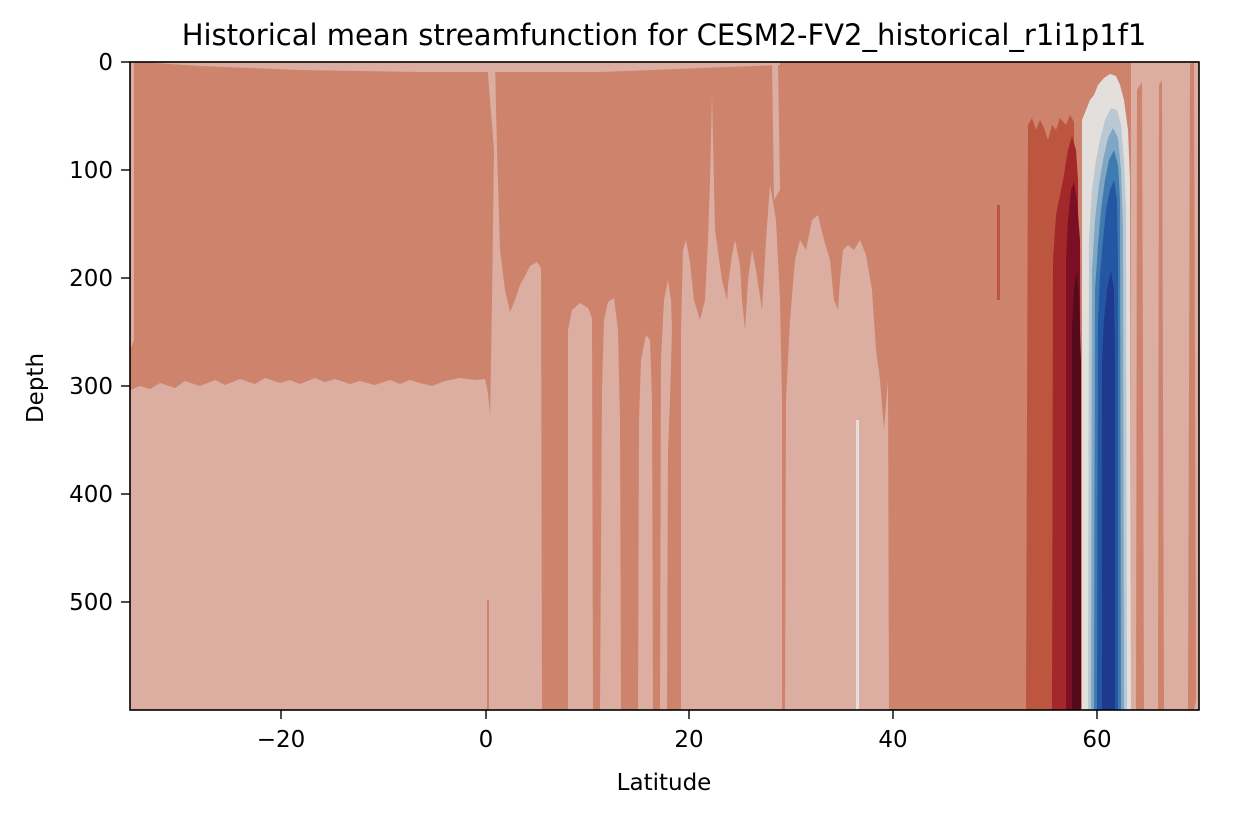 Image resolution: width=1239 pixels, height=817 pixels. I want to click on contour-band-i, so click(776, 131).